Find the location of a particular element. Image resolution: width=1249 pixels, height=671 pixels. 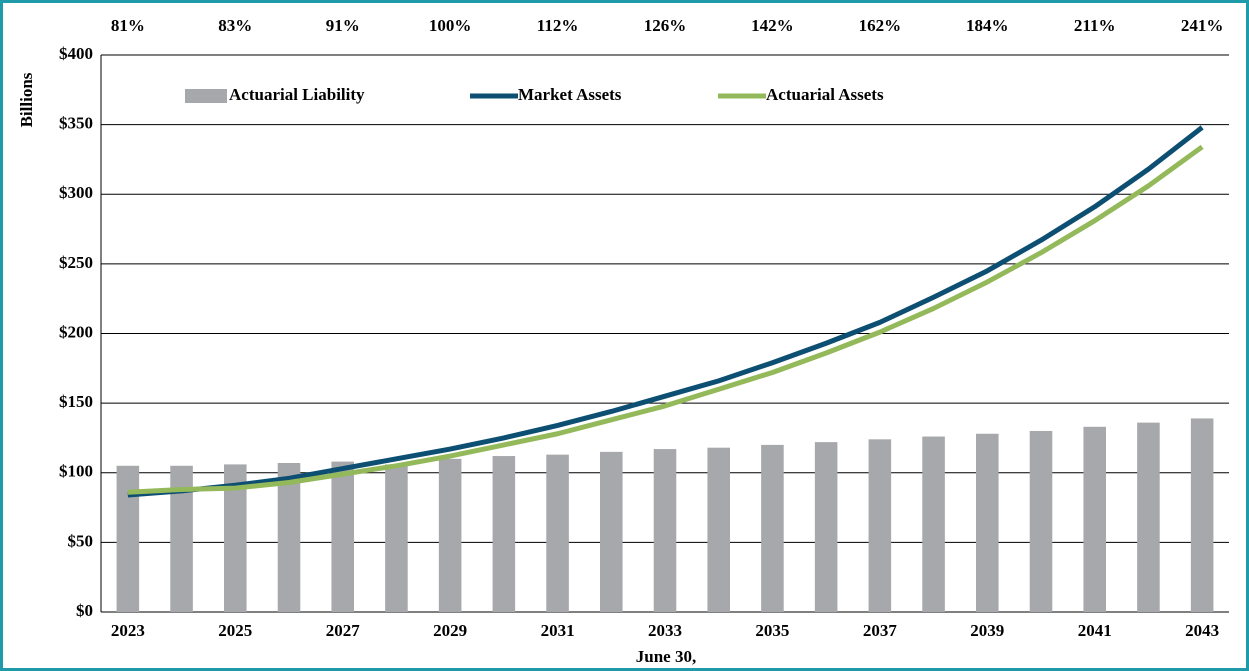

top-label: 241% is located at coordinates (1202, 25).